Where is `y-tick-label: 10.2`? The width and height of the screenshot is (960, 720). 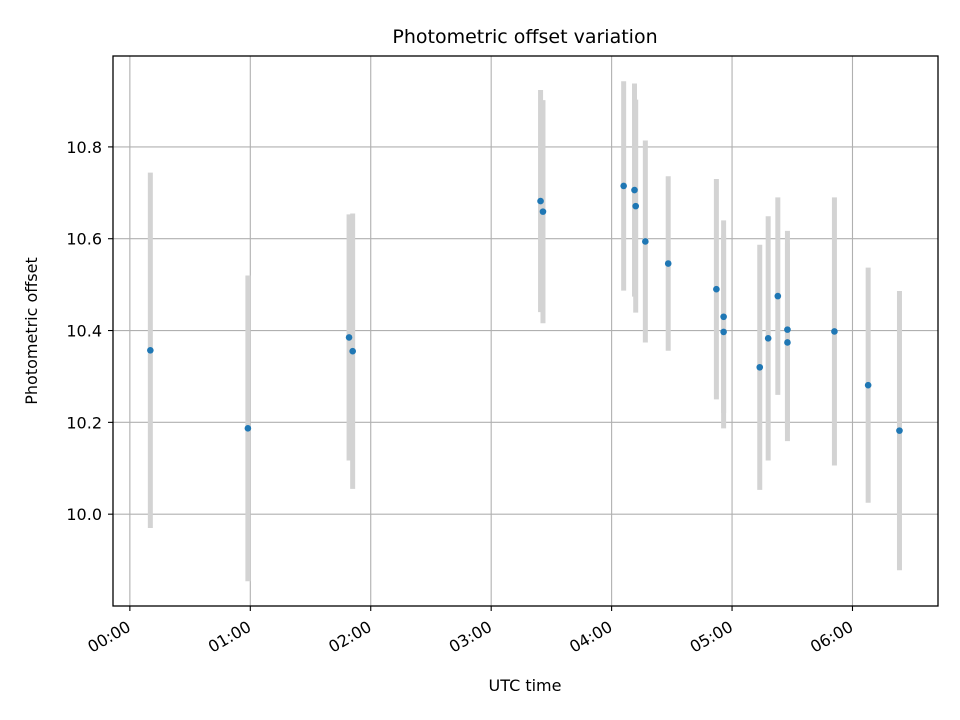 y-tick-label: 10.2 is located at coordinates (84, 422).